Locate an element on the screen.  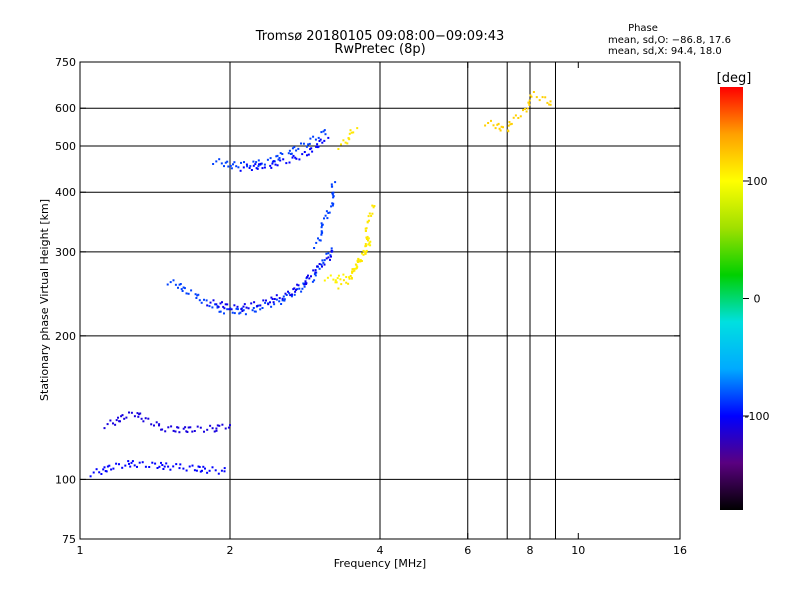
y-tick-label: 600 is located at coordinates (65, 108).